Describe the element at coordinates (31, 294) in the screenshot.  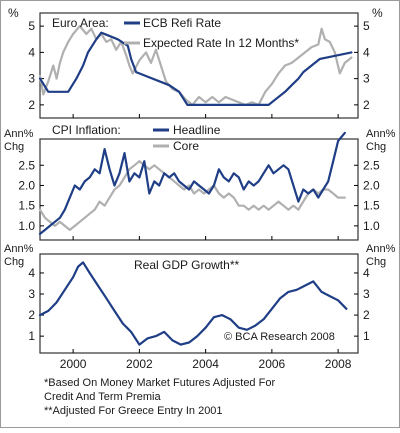
I see `panel-3-ytick-label-left: 3` at that location.